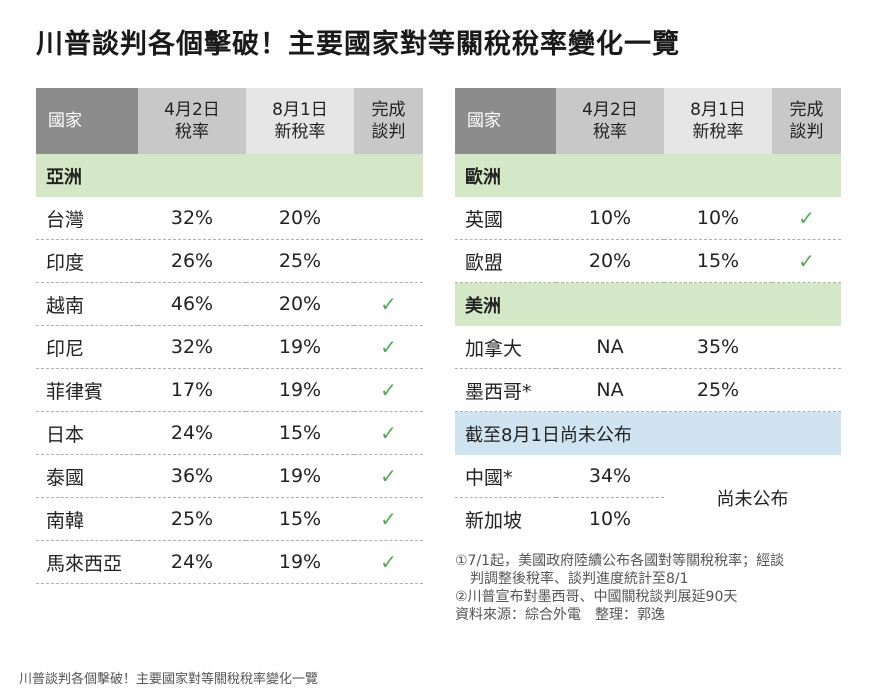 The width and height of the screenshot is (875, 699). I want to click on table-row: 歐盟 20% 15% ✓, so click(648, 261).